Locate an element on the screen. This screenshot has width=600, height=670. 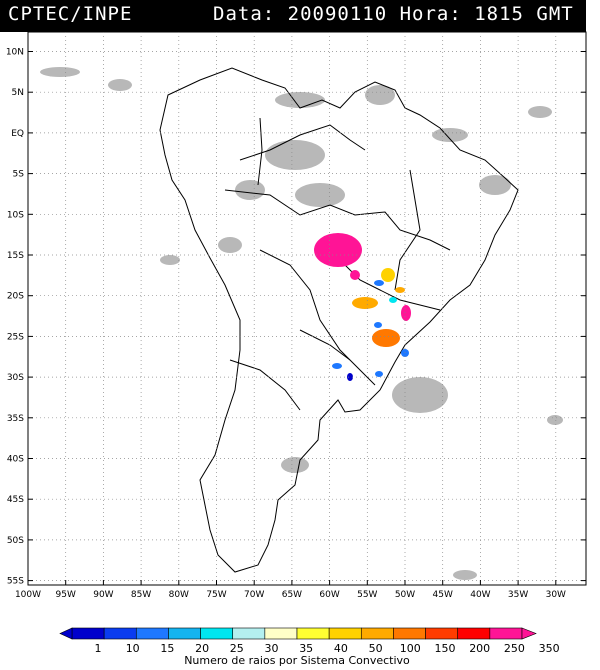
colorbar-tick-label: 50 is located at coordinates (376, 648).